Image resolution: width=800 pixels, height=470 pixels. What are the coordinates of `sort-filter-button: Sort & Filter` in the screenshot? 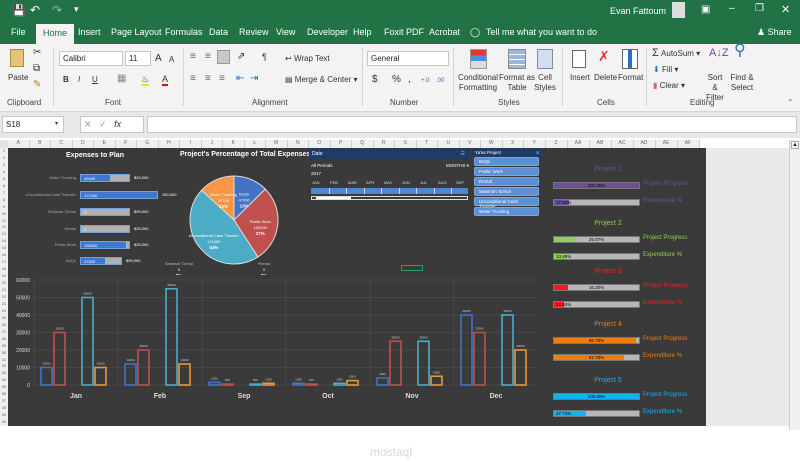 It's located at (715, 87).